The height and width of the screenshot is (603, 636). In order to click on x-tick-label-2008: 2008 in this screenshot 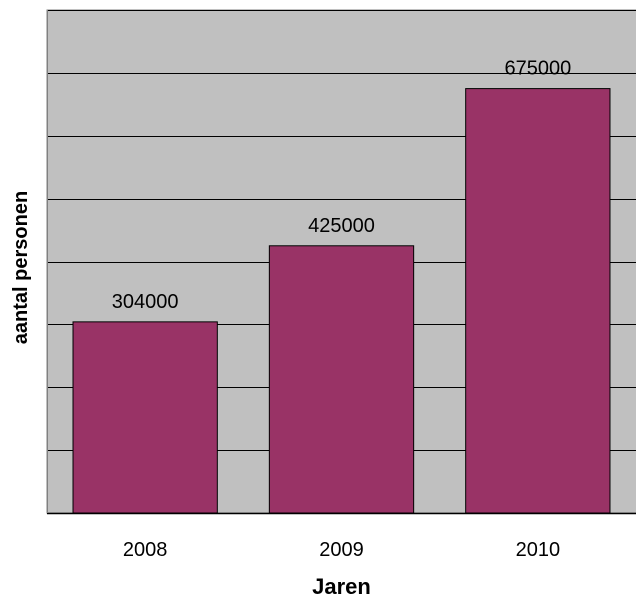, I will do `click(145, 550)`.